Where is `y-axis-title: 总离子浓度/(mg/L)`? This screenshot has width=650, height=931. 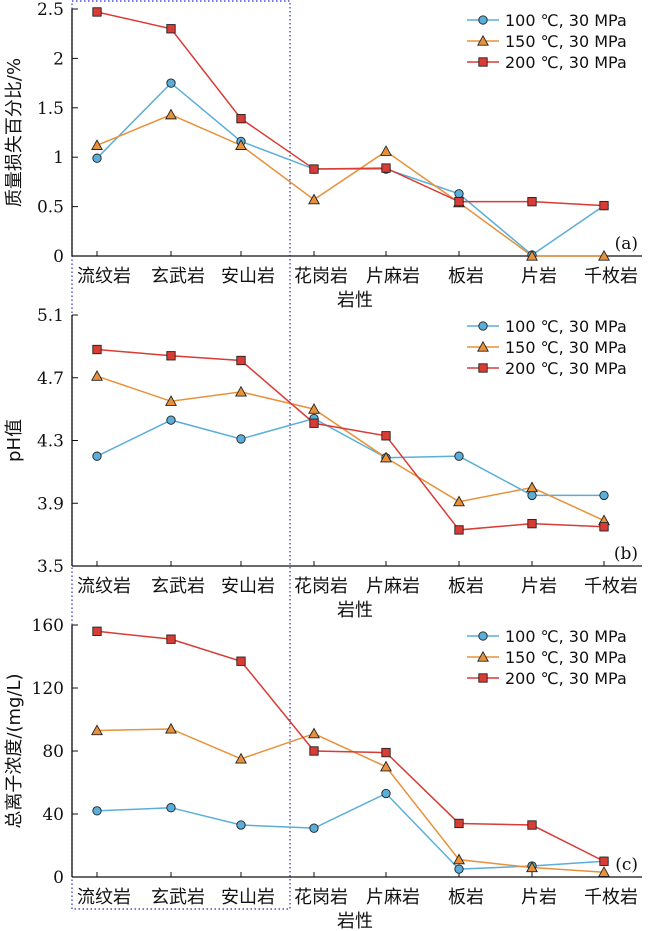
y-axis-title: 总离子浓度/(mg/L) is located at coordinates (14, 750).